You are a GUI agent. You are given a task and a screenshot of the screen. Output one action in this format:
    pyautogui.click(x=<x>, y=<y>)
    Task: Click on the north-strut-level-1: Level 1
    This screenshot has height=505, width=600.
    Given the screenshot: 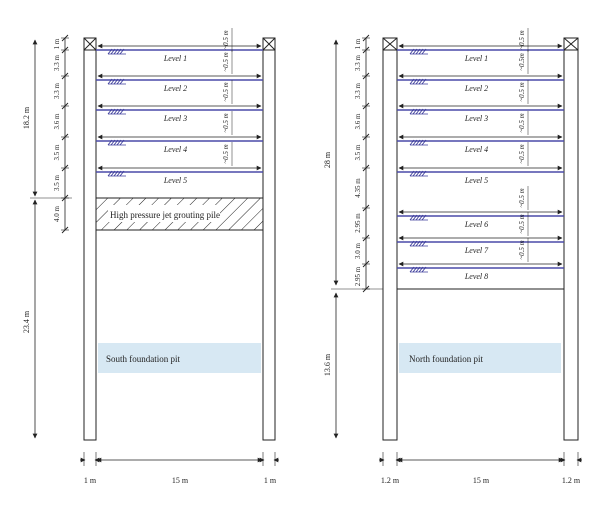 What is the action you would take?
    pyautogui.click(x=480, y=53)
    